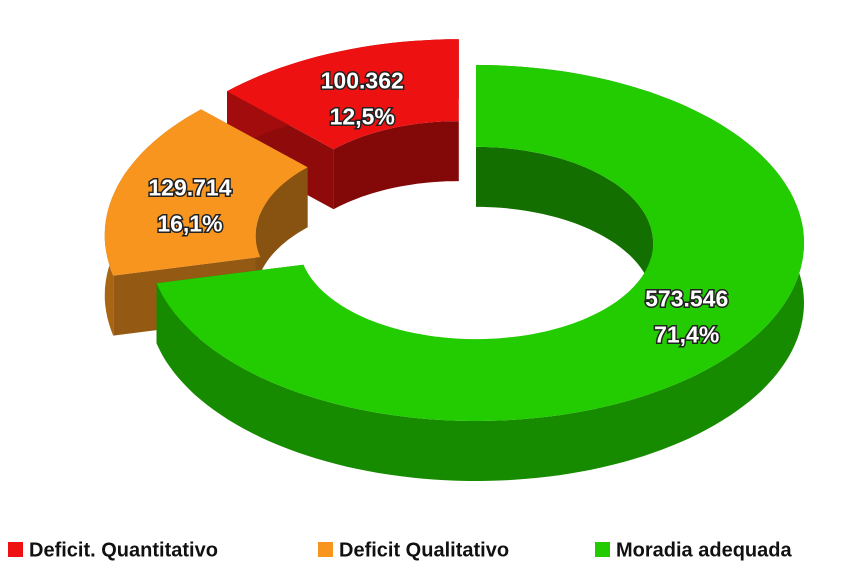 The height and width of the screenshot is (572, 859). Describe the element at coordinates (424, 550) in the screenshot. I see `legend-label: Deficit Qualitativo` at that location.